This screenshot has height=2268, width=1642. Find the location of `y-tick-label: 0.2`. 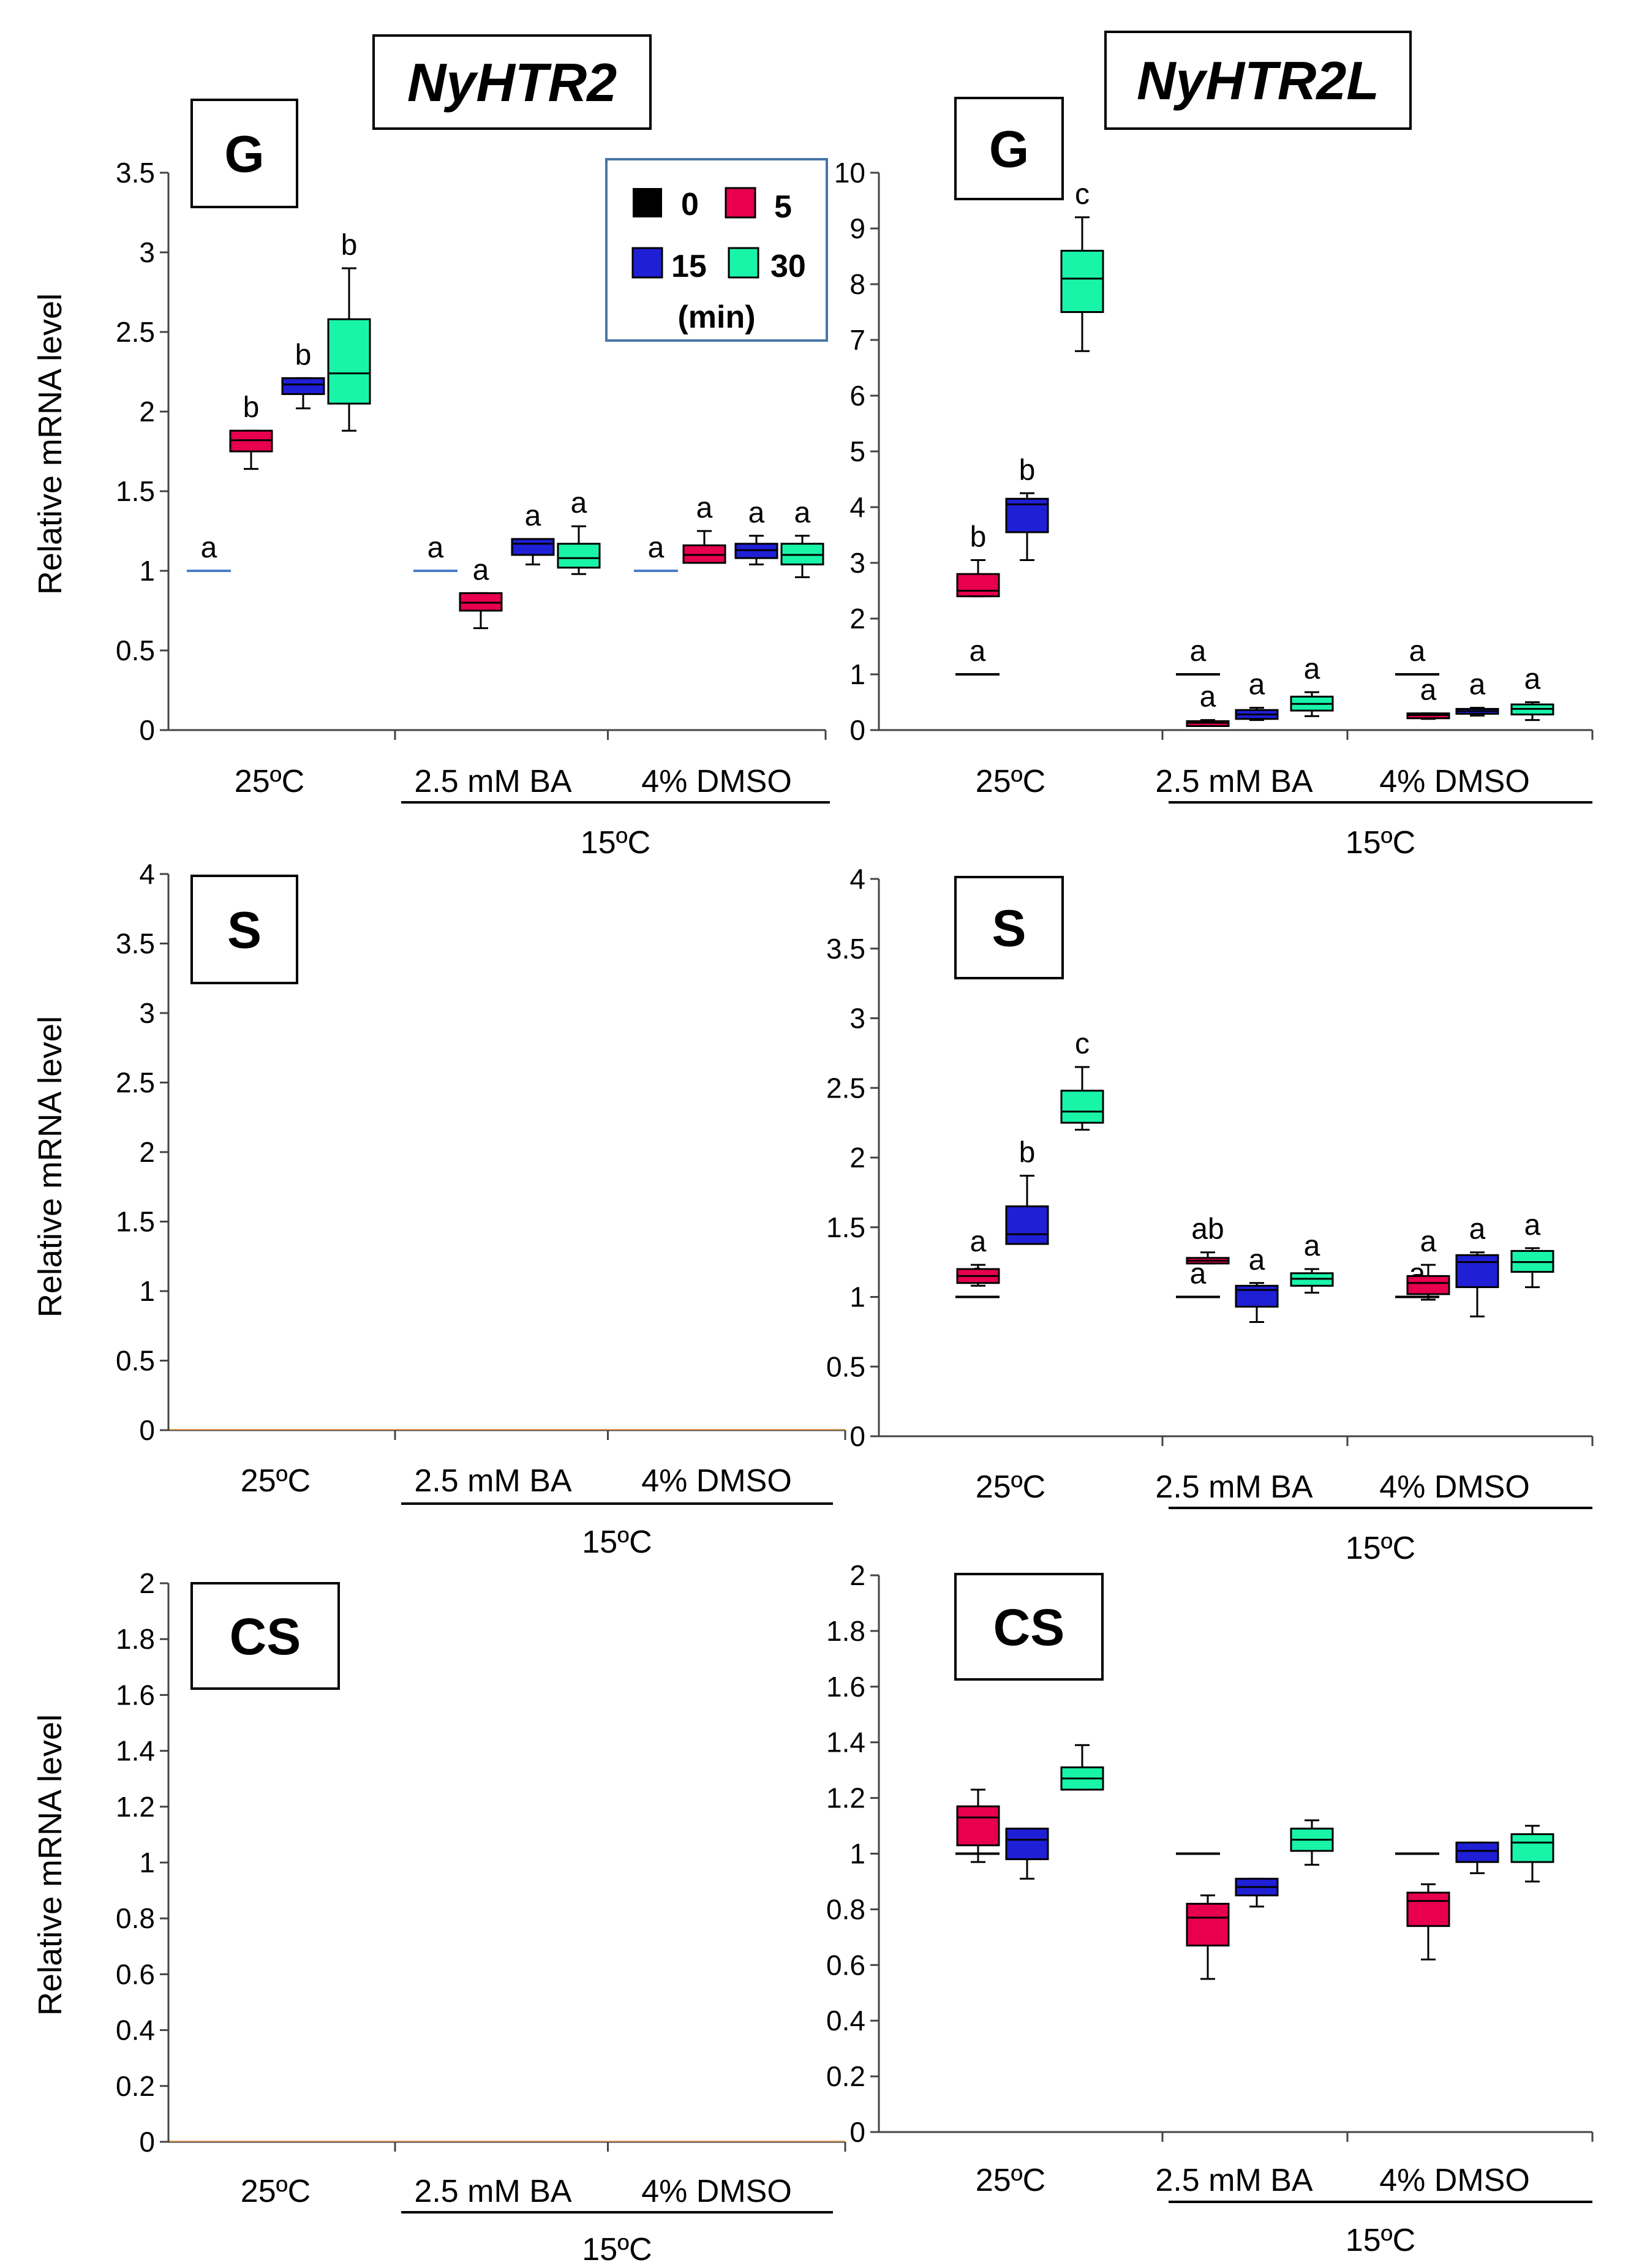

y-tick-label: 0.2 is located at coordinates (135, 2086).